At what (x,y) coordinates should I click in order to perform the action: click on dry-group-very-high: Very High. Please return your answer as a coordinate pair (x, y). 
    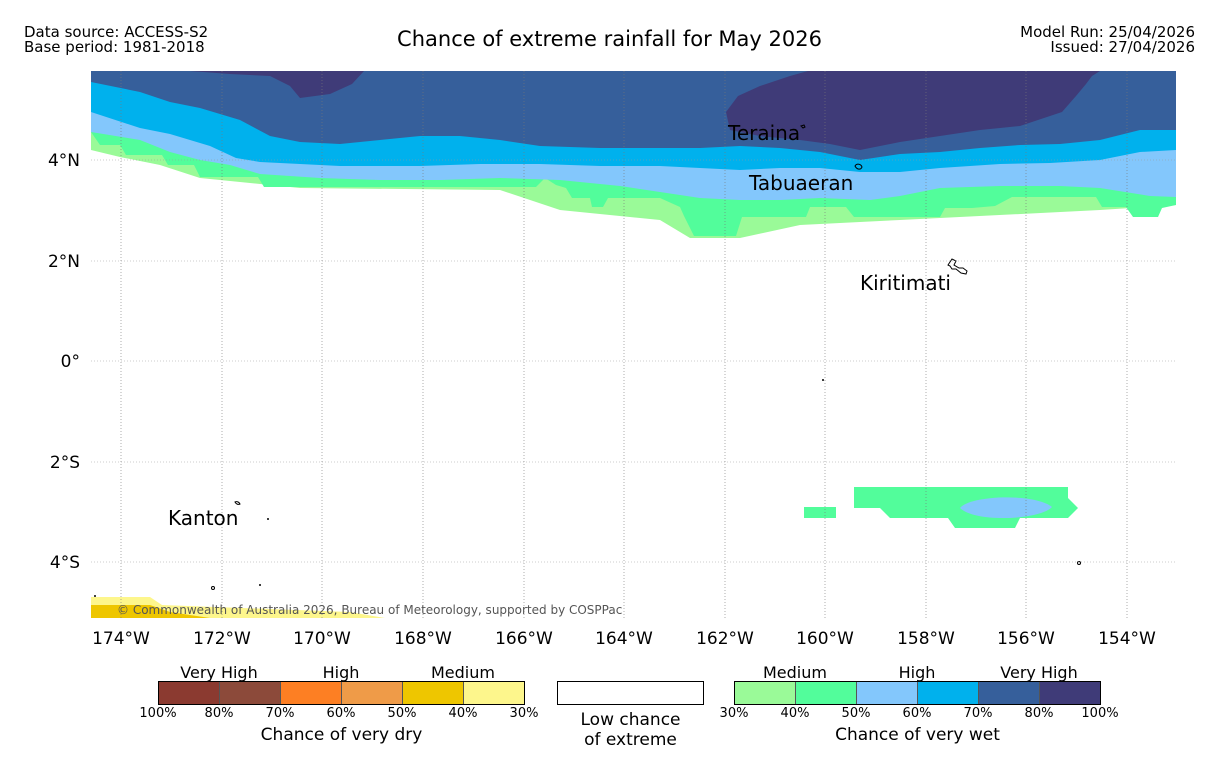
    Looking at the image, I should click on (219, 672).